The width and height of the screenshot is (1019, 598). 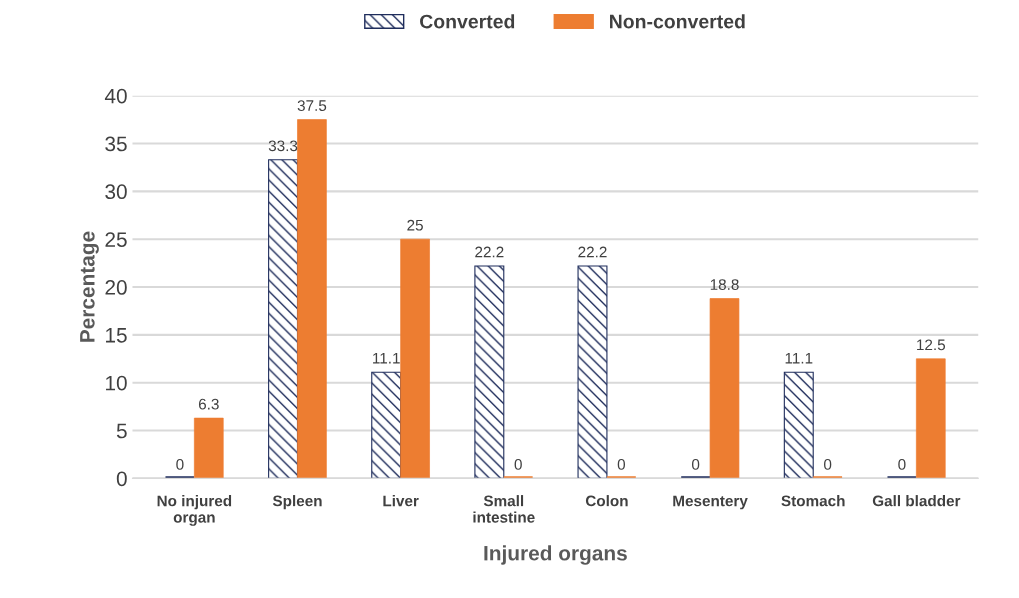 What do you see at coordinates (121, 479) in the screenshot?
I see `y-tick-label: 0` at bounding box center [121, 479].